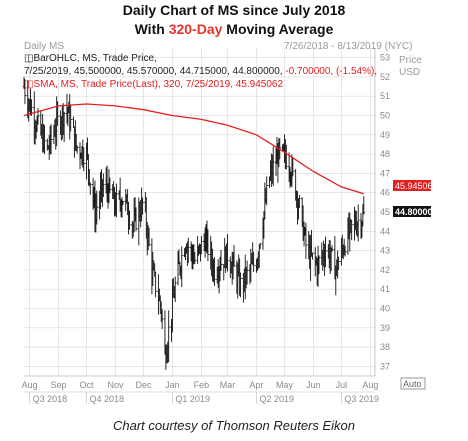 Image resolution: width=468 pixels, height=441 pixels. I want to click on chart-header-range: 7/26/2018 - 8/13/2019 (NYC), so click(348, 46).